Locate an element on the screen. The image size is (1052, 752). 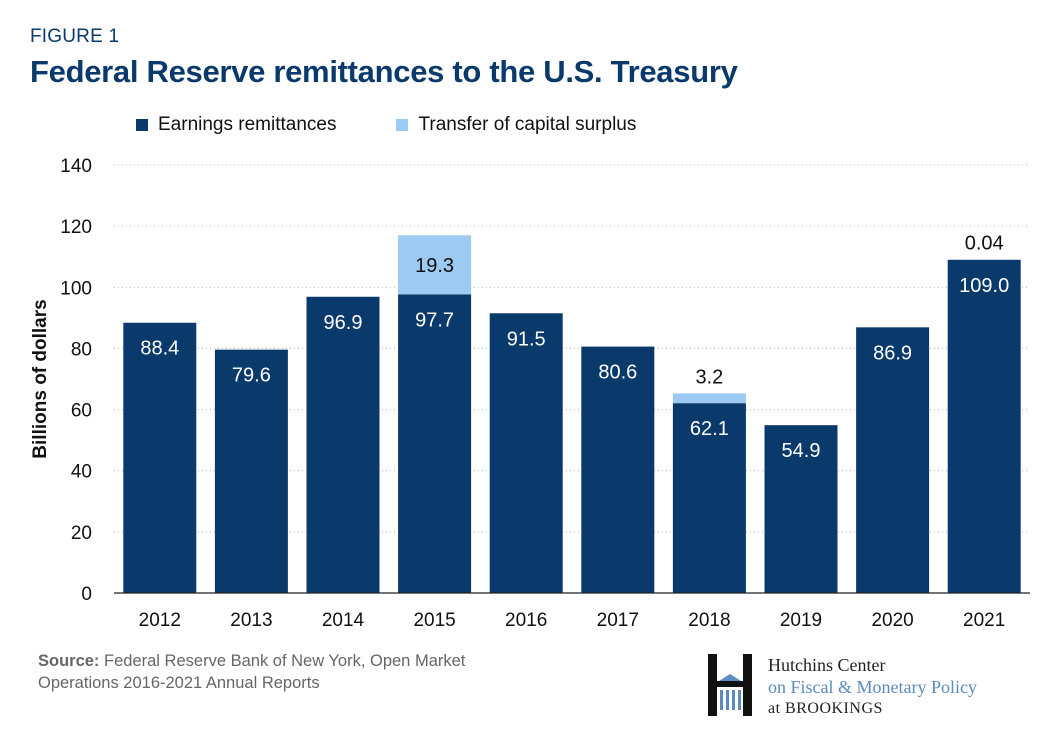
legend-label-earnings: Earnings remittances is located at coordinates (247, 124).